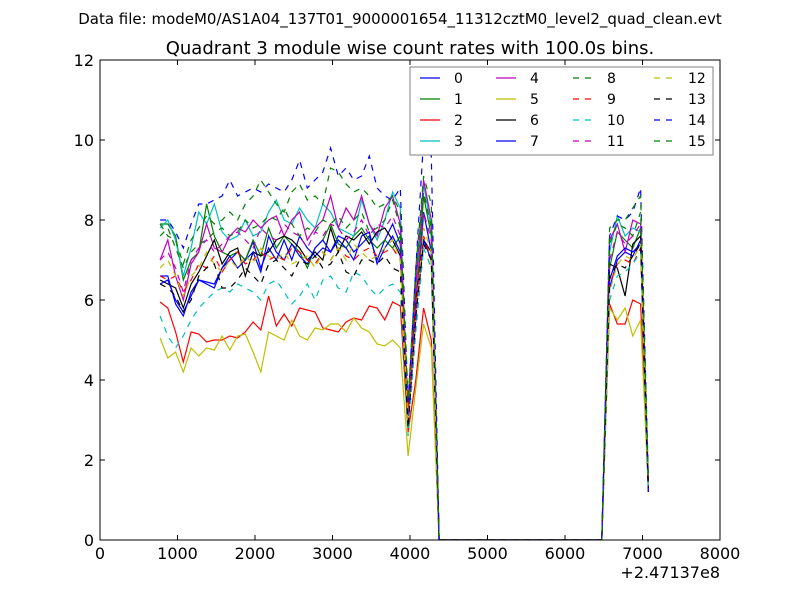  What do you see at coordinates (720, 553) in the screenshot?
I see `x-tick-label: 8000` at bounding box center [720, 553].